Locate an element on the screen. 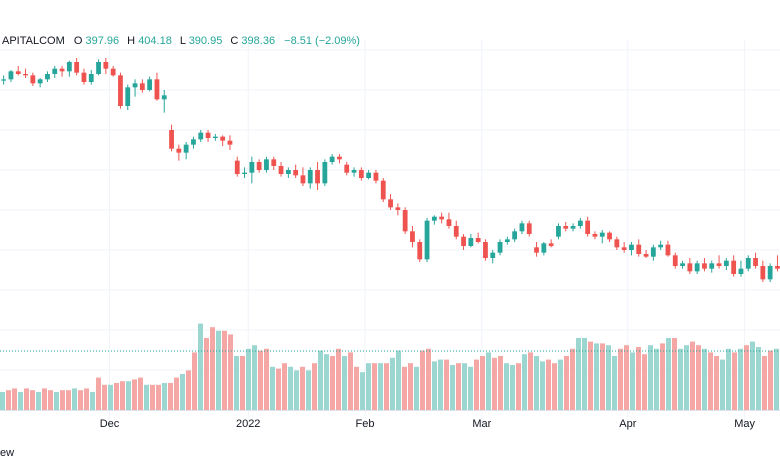  legend-high-value: 404.18 is located at coordinates (155, 41).